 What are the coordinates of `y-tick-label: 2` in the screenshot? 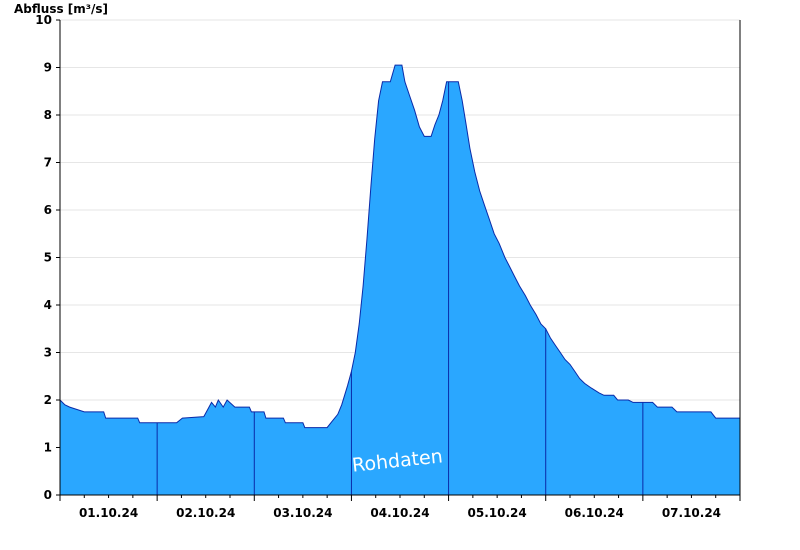 It's located at (48, 400).